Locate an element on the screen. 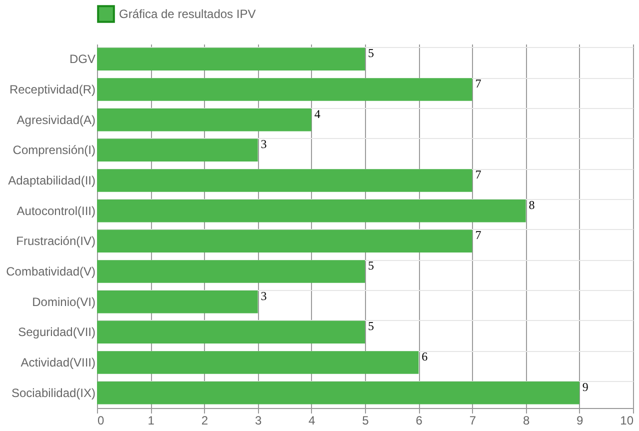 This screenshot has height=431, width=639. data-label: 6 is located at coordinates (425, 357).